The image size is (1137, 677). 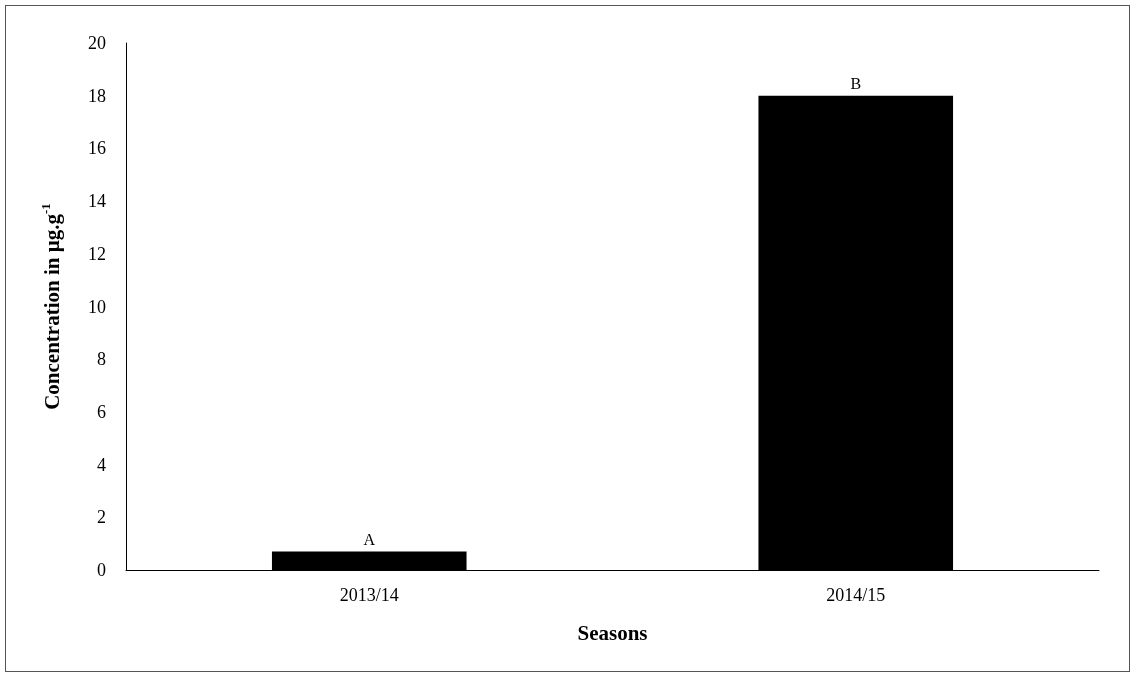 What do you see at coordinates (101, 359) in the screenshot?
I see `y-tick-label: 8` at bounding box center [101, 359].